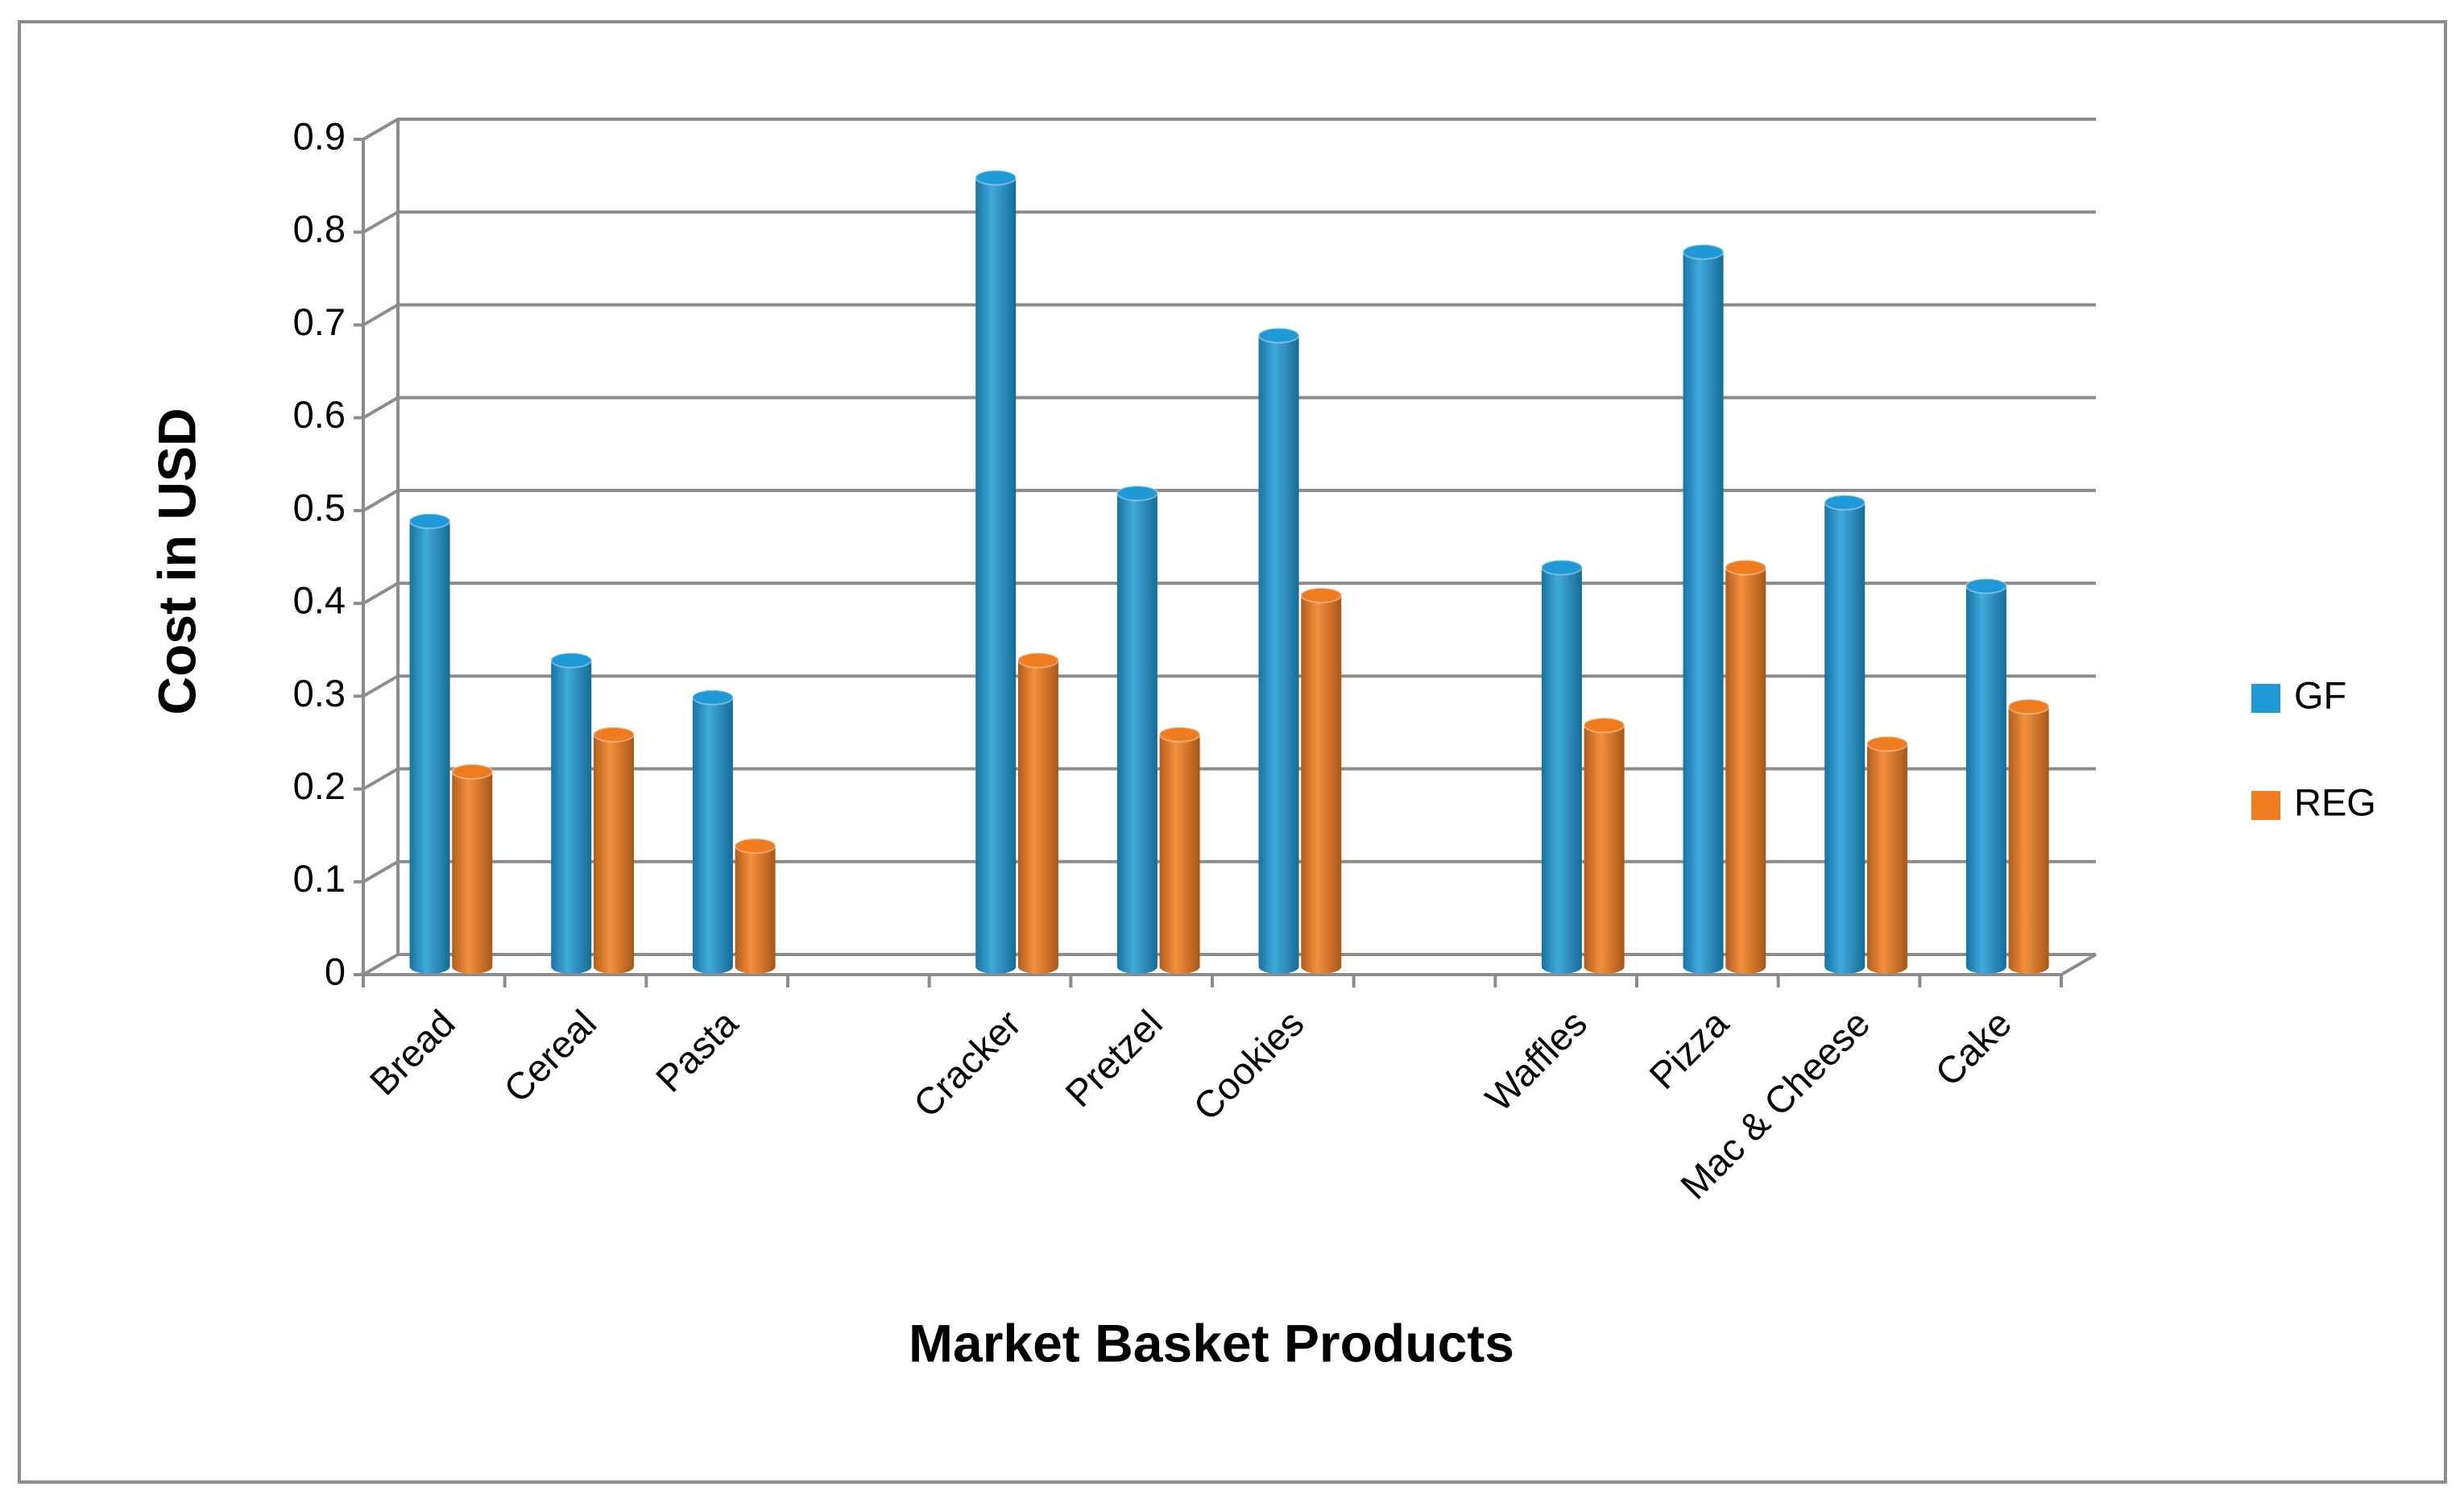  I want to click on y-tick-label: 0, so click(335, 971).